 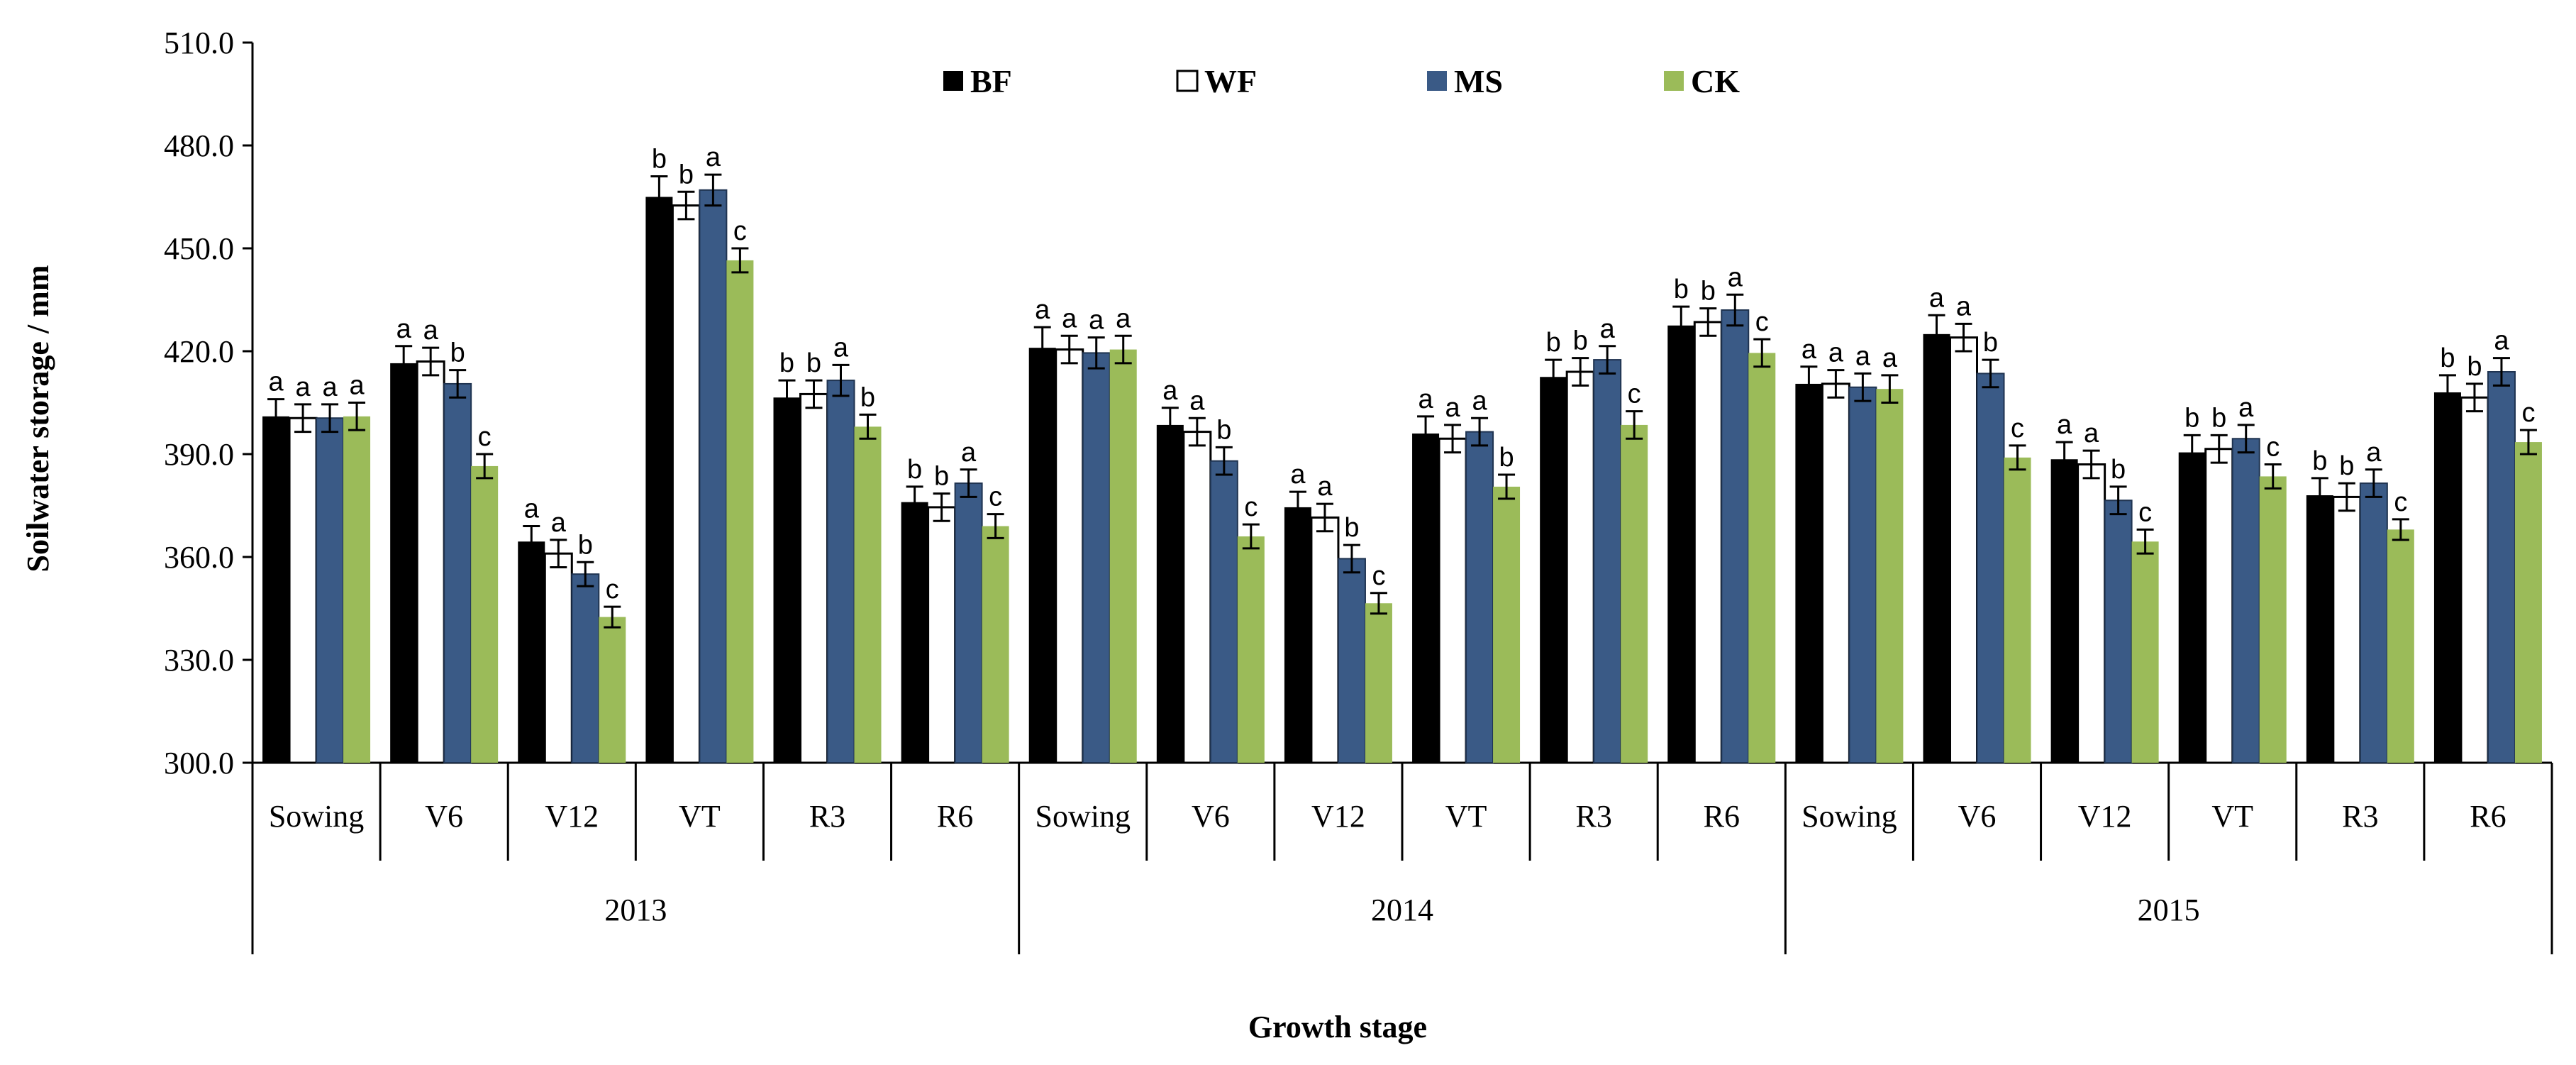 I want to click on legend-swatch-ms, so click(x=1437, y=81).